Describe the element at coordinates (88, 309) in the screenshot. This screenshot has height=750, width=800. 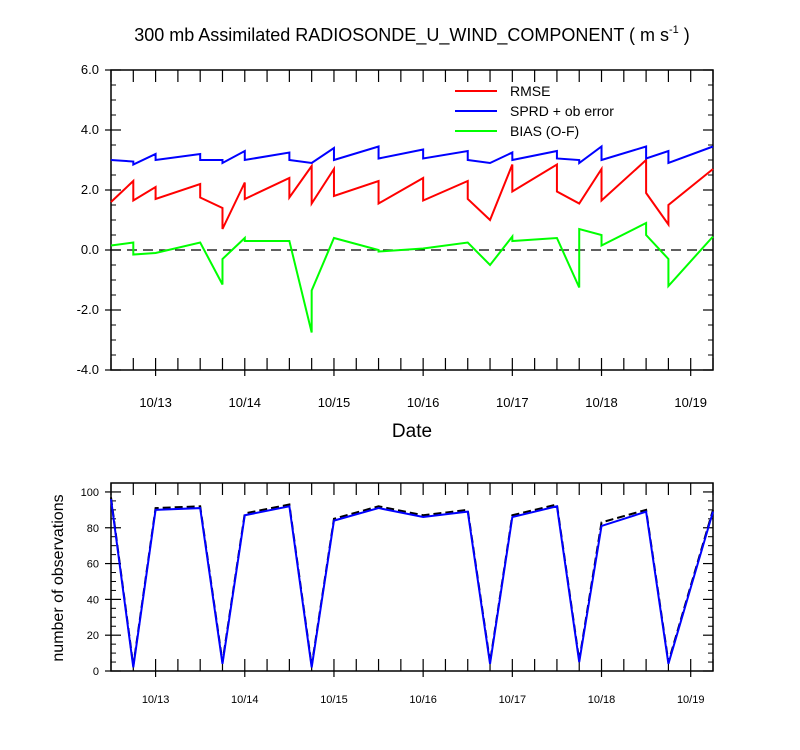
I see `y-tick-label: -2.0` at that location.